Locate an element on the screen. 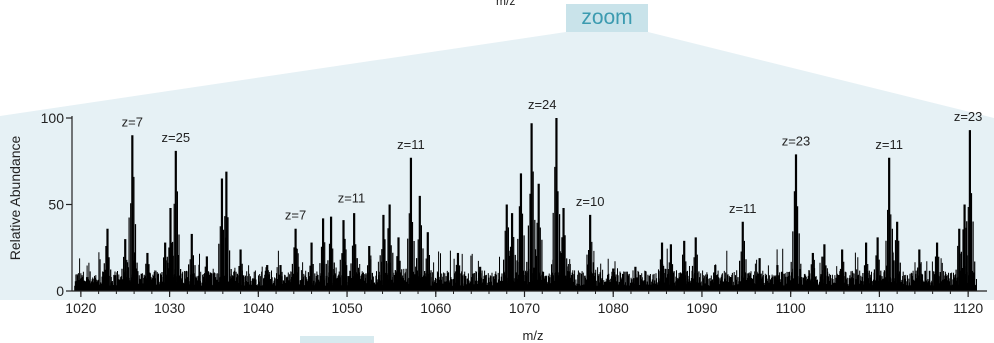 The width and height of the screenshot is (994, 343). x-tick-label: 1040 is located at coordinates (258, 308).